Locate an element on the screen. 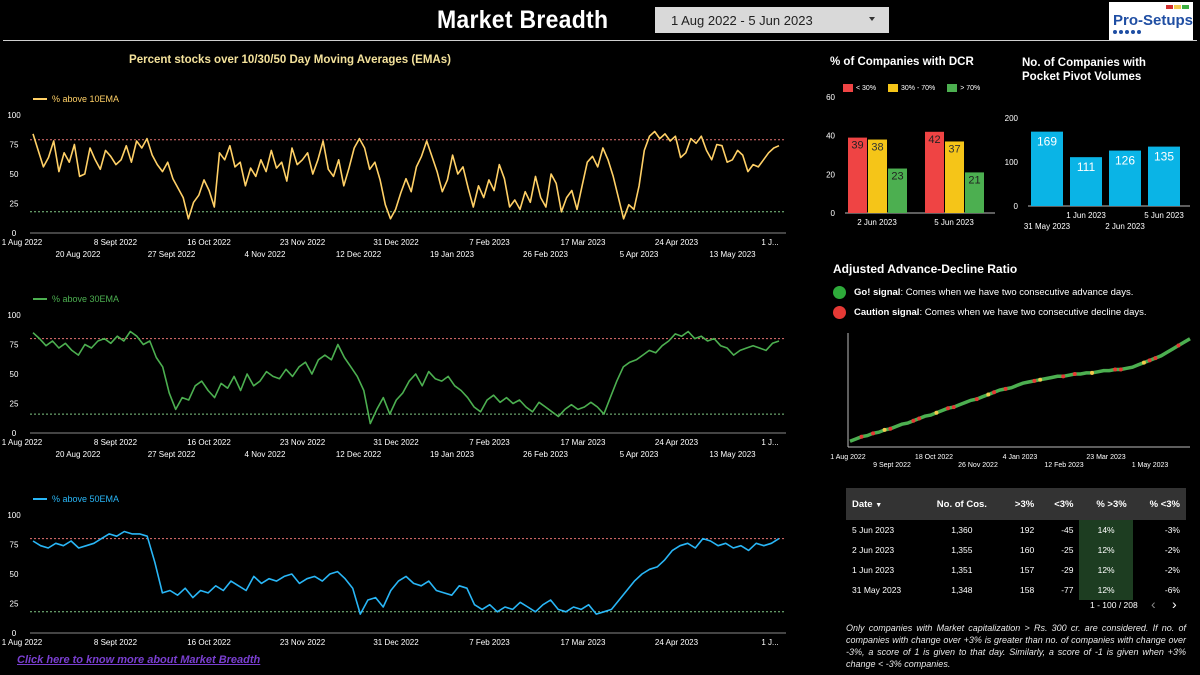  col-above-header: >3% is located at coordinates (1020, 504).